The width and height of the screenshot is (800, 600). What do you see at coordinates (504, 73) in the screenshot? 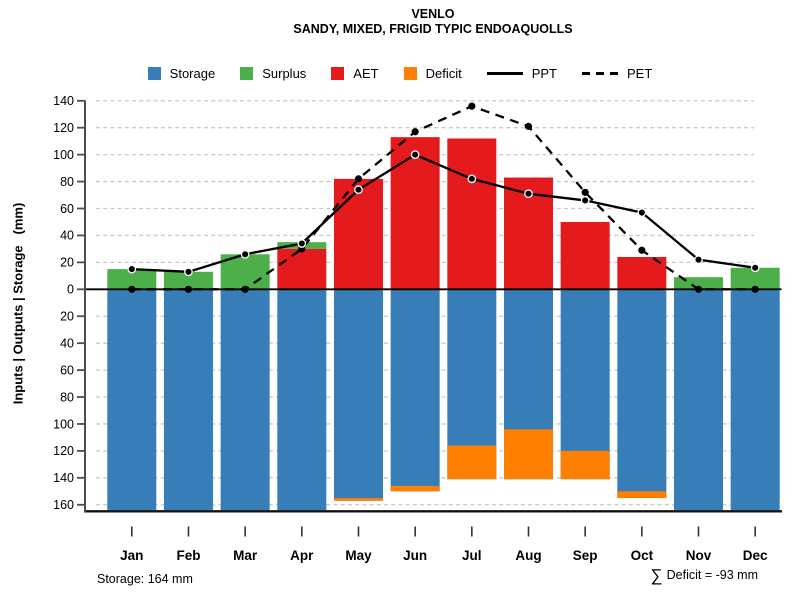
I see `ppt-line-sample-icon` at bounding box center [504, 73].